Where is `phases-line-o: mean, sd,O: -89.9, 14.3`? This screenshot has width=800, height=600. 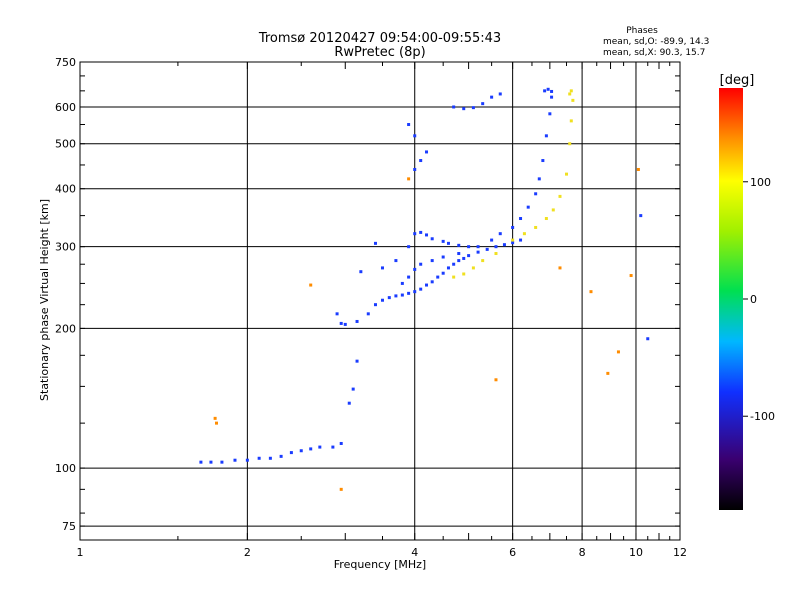 phases-line-o: mean, sd,O: -89.9, 14.3 is located at coordinates (656, 42).